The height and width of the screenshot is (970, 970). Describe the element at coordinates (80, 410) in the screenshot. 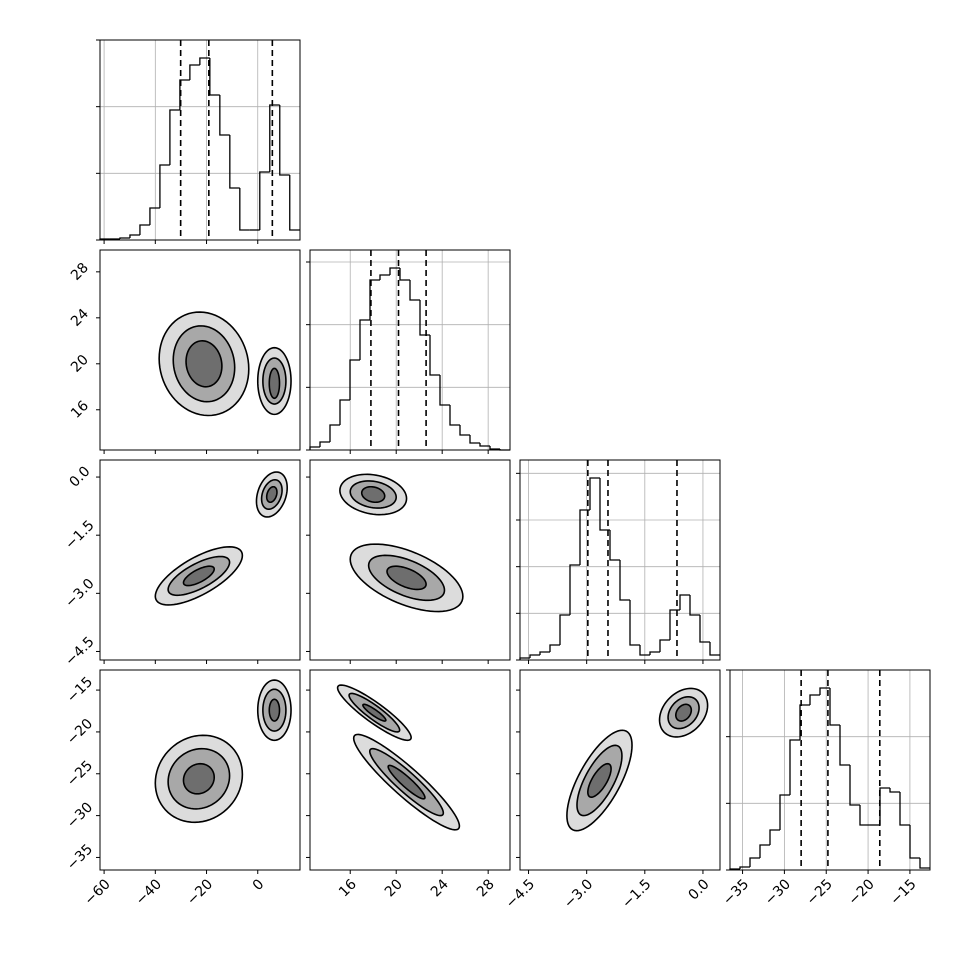

I see `y-tick-label: 16` at that location.